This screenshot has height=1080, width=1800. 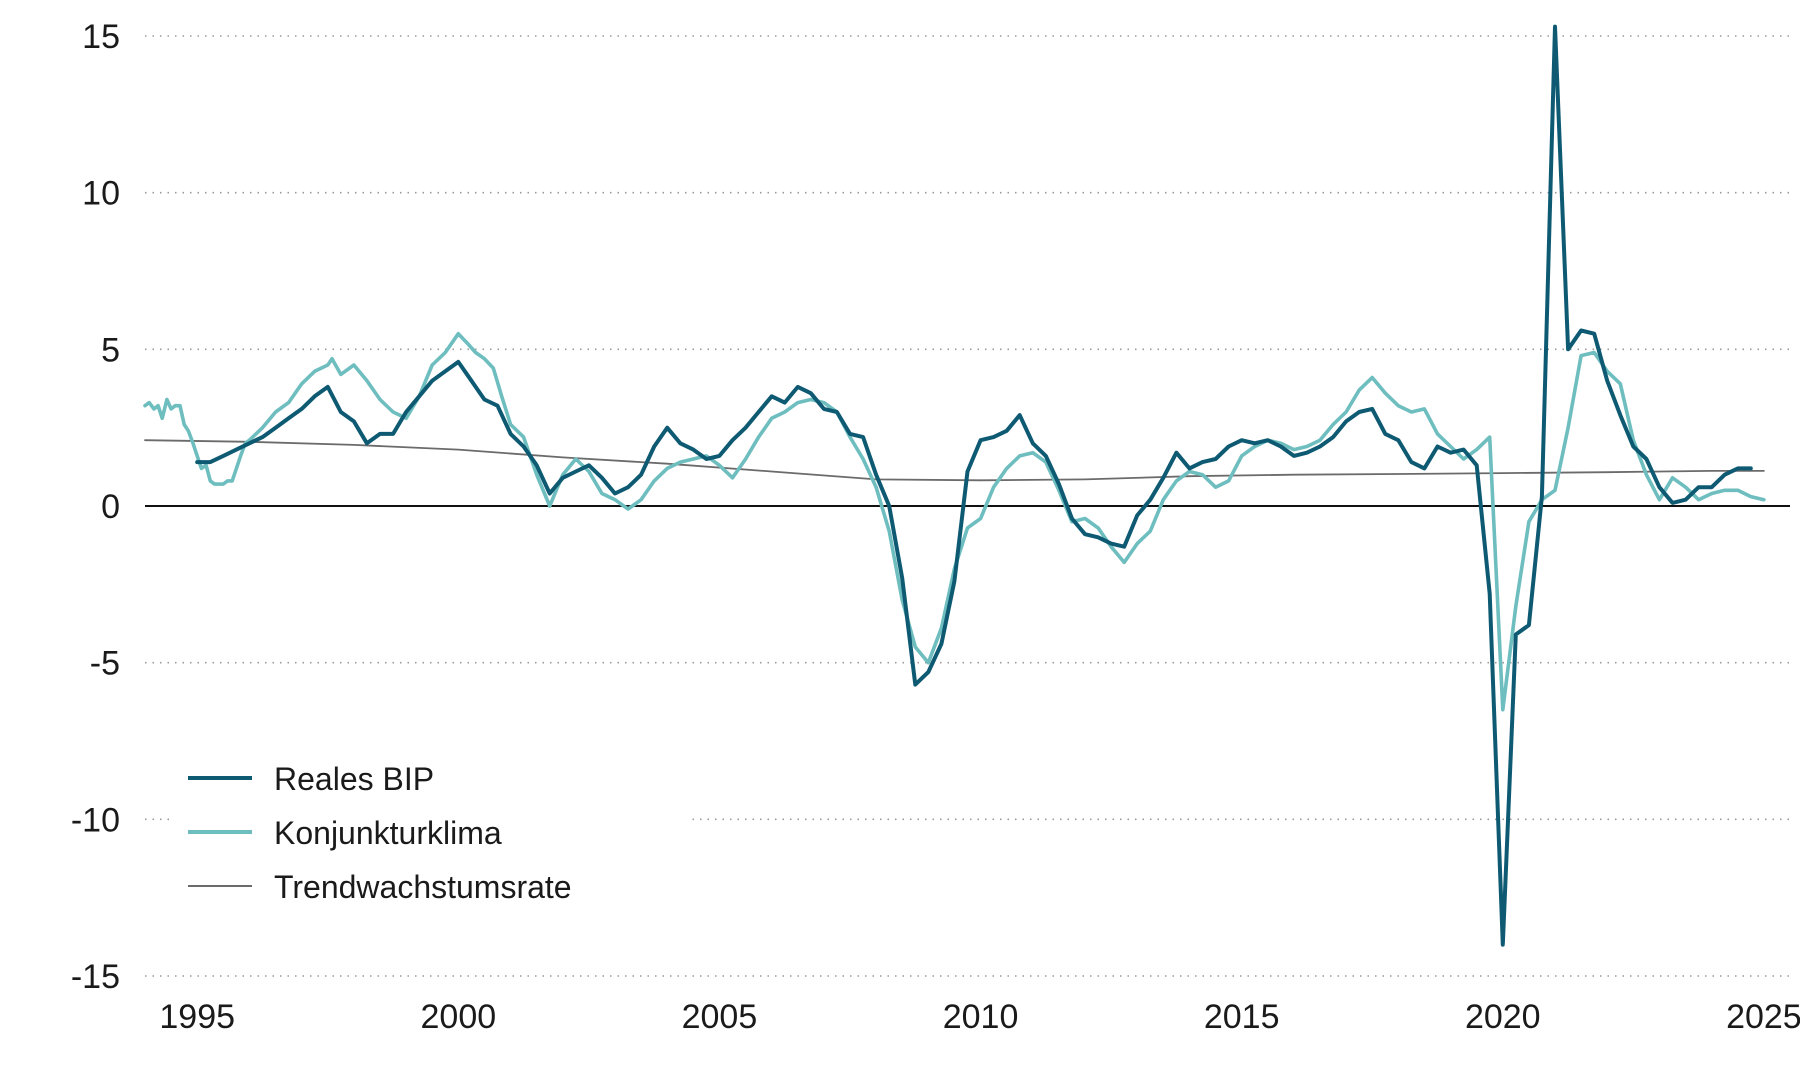 What do you see at coordinates (1763, 1017) in the screenshot?
I see `x-tick-label: 2025` at bounding box center [1763, 1017].